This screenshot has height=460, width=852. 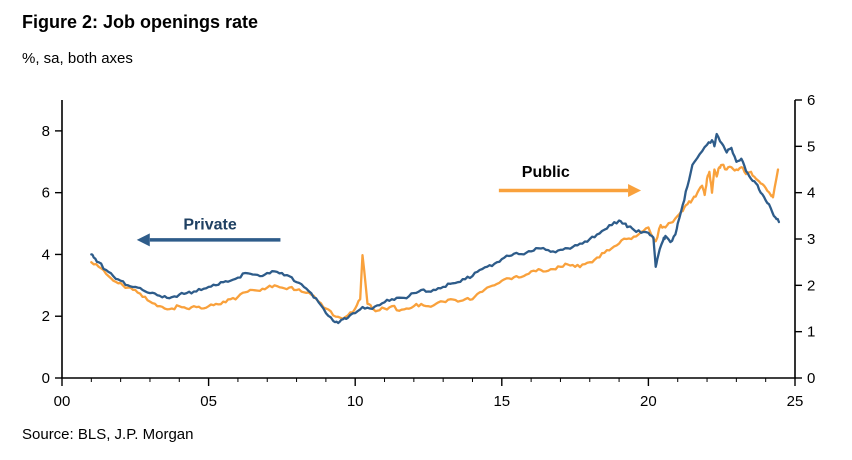 I want to click on svg-text: 15, so click(x=501, y=401).